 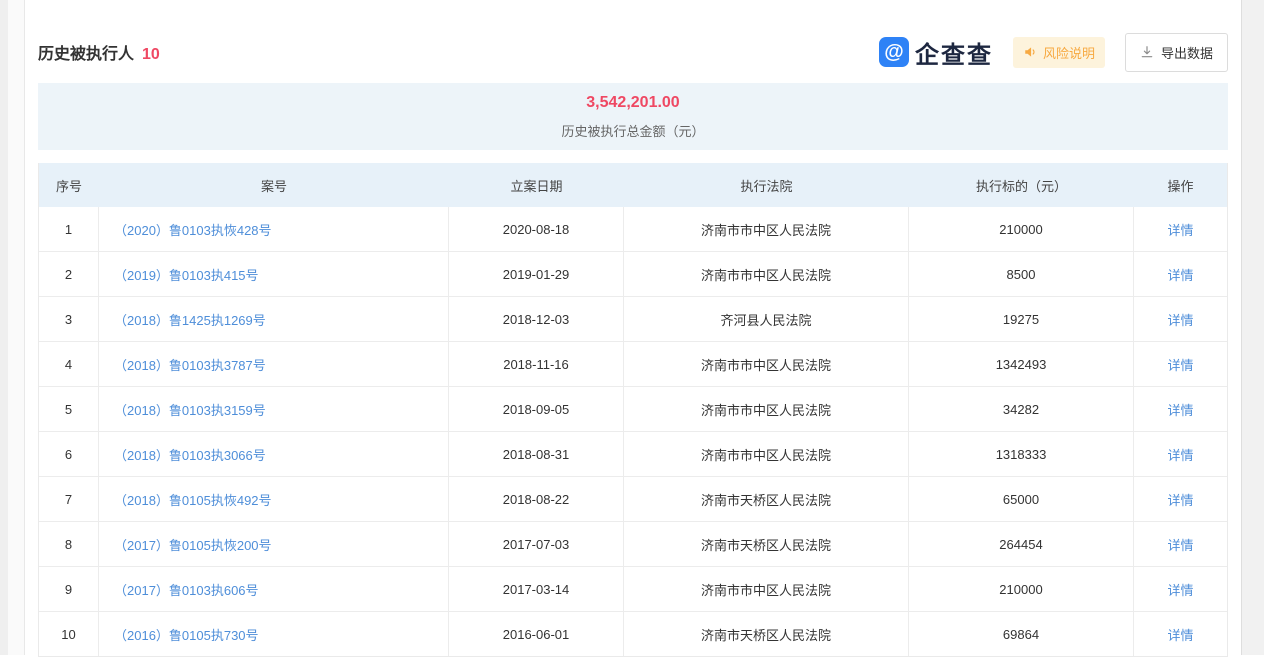 I want to click on col-header-amount: 执行标的（元）, so click(x=1021, y=186).